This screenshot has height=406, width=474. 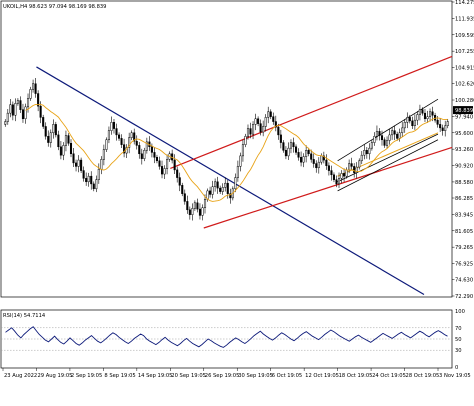 I want to click on price-tick-label: 111.935, so click(x=464, y=19).